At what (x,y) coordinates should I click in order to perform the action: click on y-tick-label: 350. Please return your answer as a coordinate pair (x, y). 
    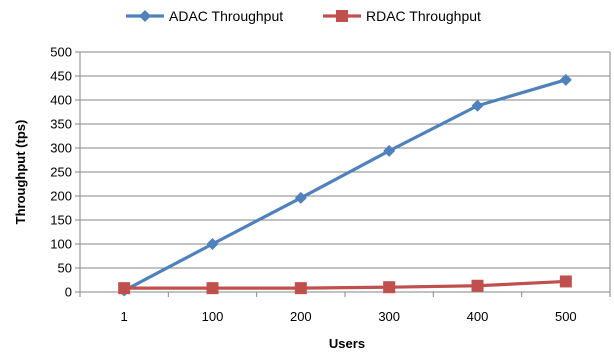
    Looking at the image, I should click on (61, 124).